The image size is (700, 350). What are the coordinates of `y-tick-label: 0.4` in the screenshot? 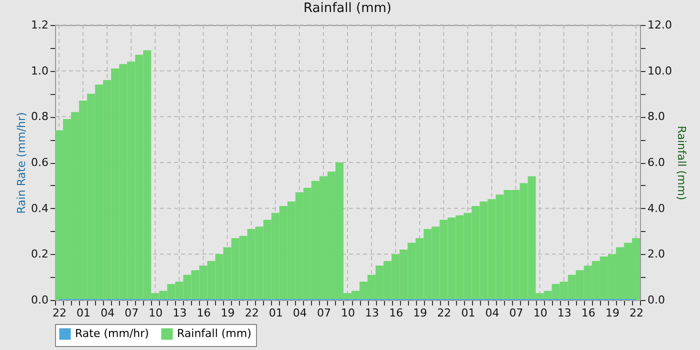 It's located at (39, 208).